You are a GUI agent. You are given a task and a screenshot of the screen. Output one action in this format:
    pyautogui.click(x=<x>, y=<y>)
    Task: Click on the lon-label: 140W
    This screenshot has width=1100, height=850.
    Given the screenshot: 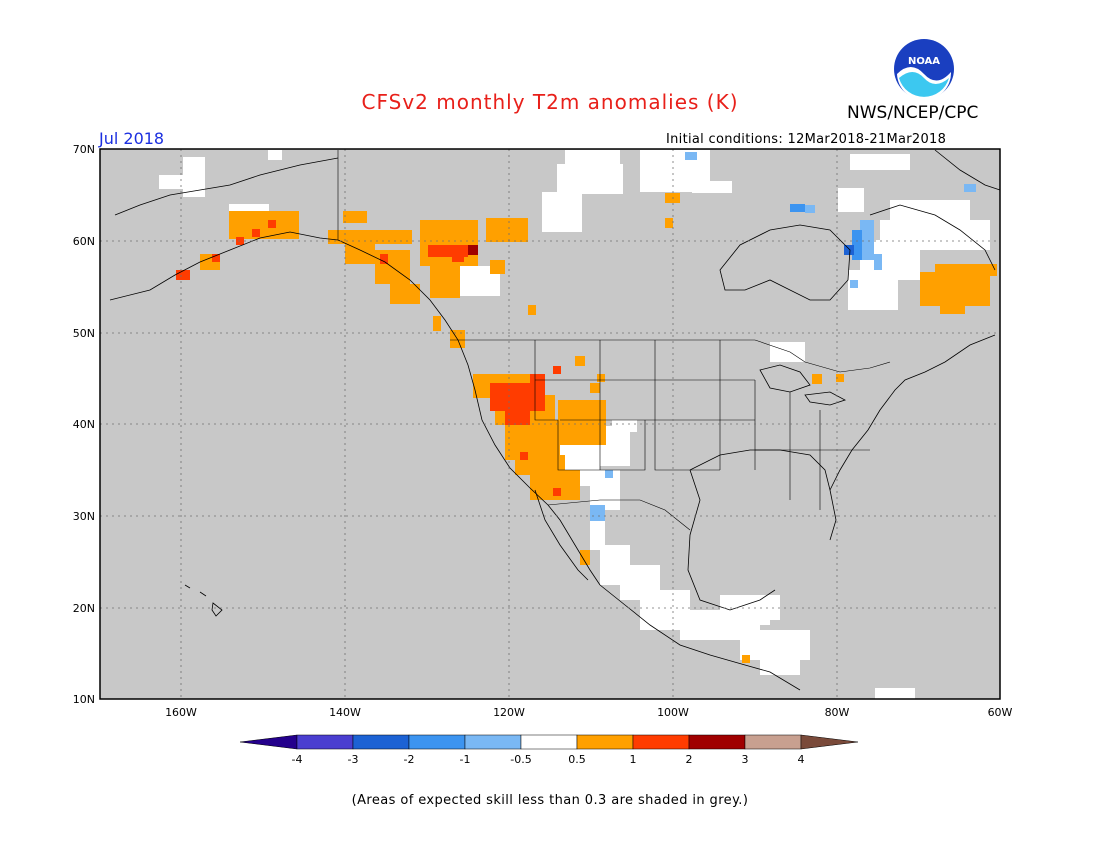 What is the action you would take?
    pyautogui.click(x=345, y=712)
    